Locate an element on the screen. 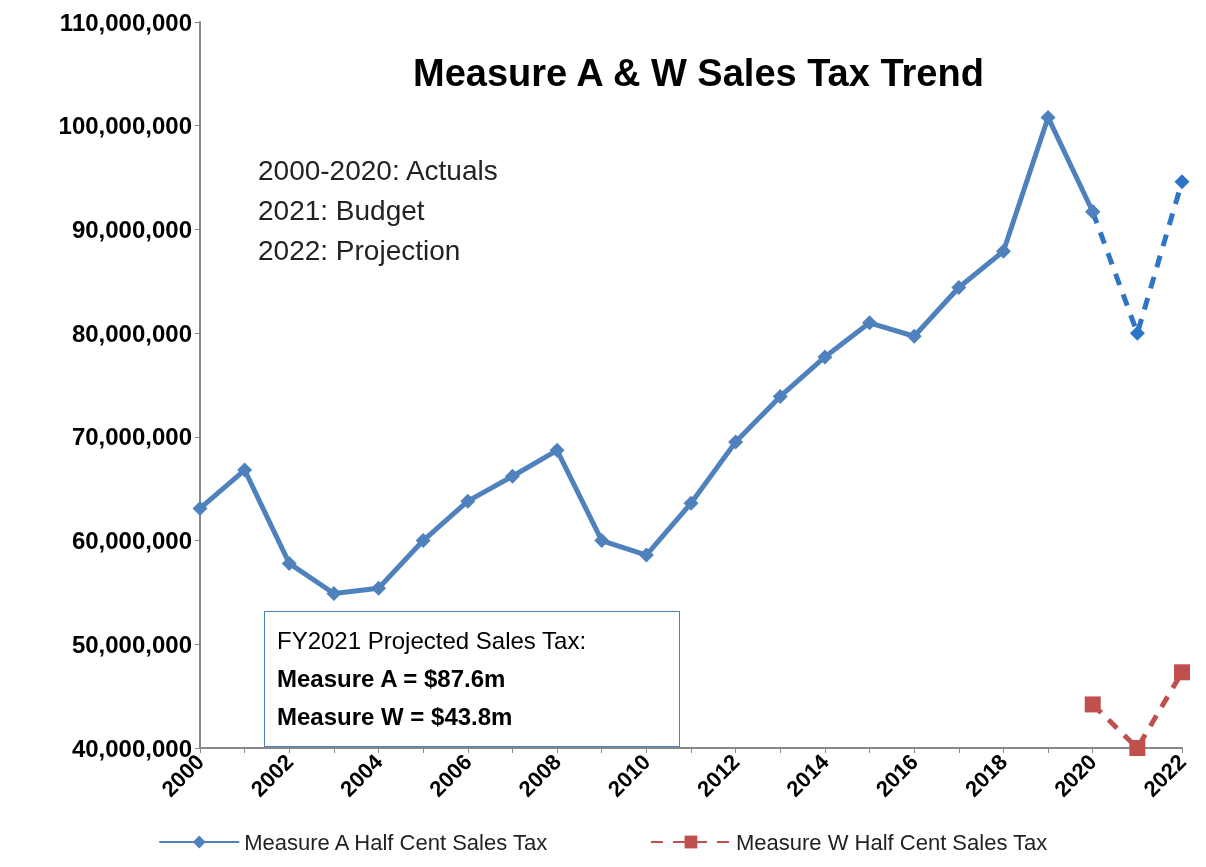 The height and width of the screenshot is (867, 1206). y-tick-label: 100,000,000 is located at coordinates (125, 126).